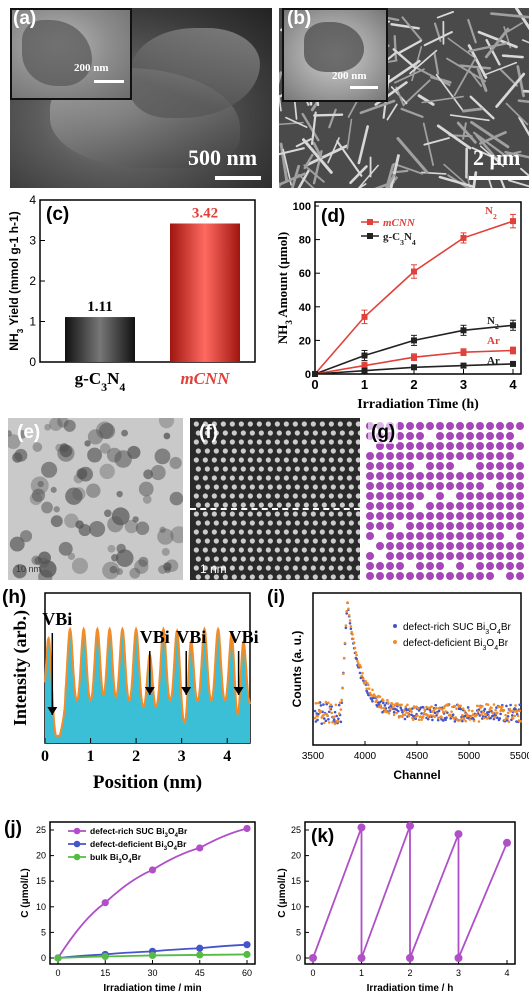 The image size is (529, 1003). What do you see at coordinates (182, 756) in the screenshot?
I see `x-tick-label-h: 3` at bounding box center [182, 756].